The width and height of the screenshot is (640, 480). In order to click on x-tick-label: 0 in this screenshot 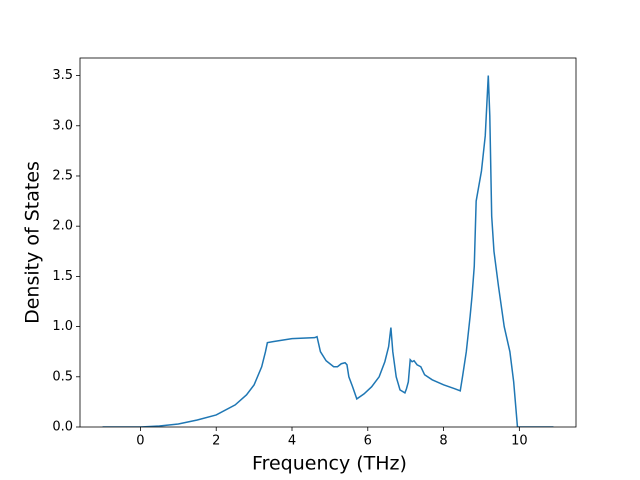, I will do `click(140, 441)`.